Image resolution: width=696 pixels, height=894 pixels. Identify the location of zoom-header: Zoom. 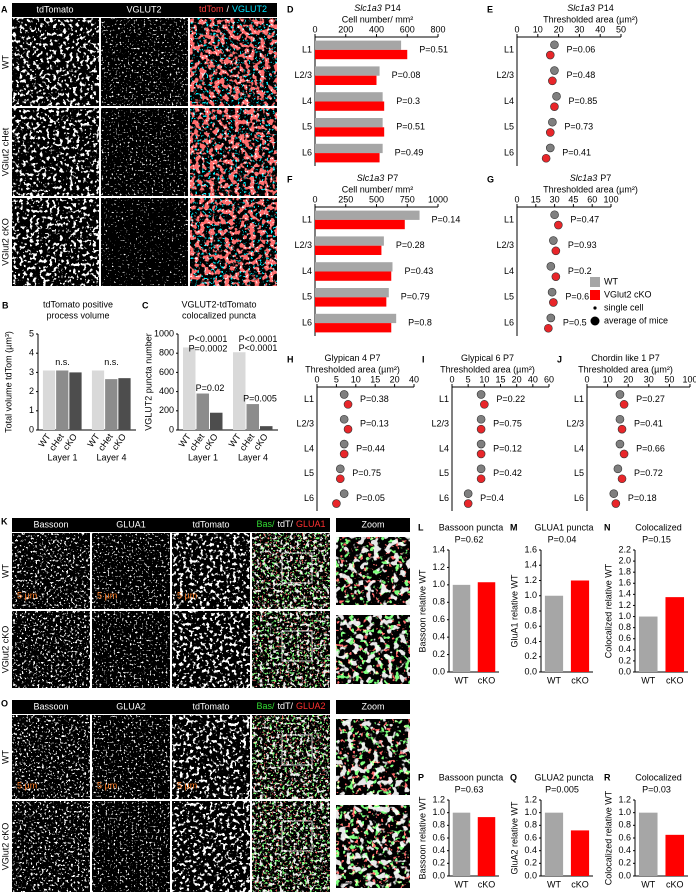
(372, 706).